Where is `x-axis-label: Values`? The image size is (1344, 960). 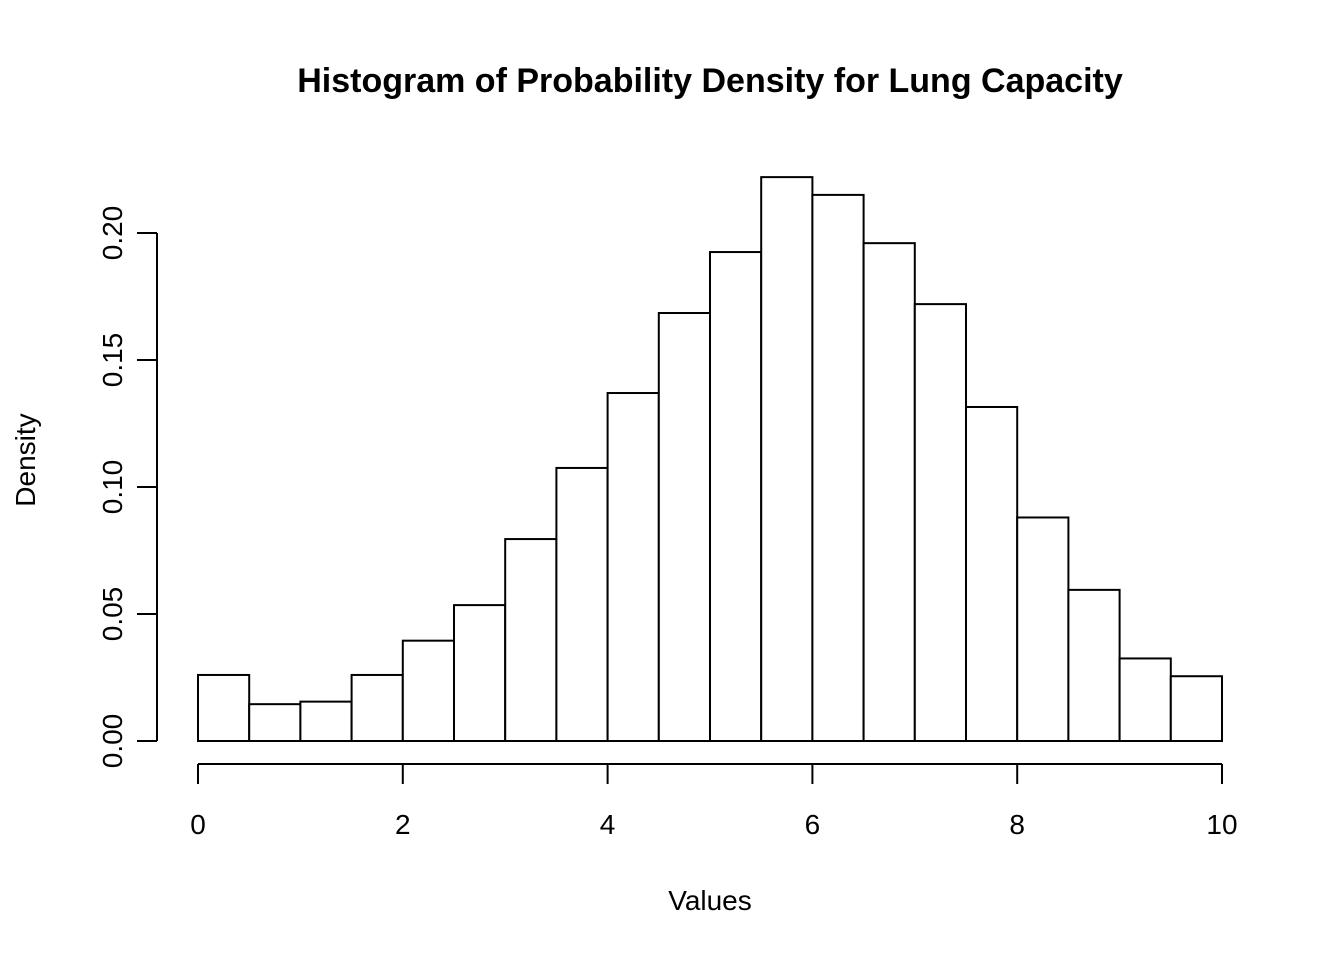
x-axis-label: Values is located at coordinates (710, 900).